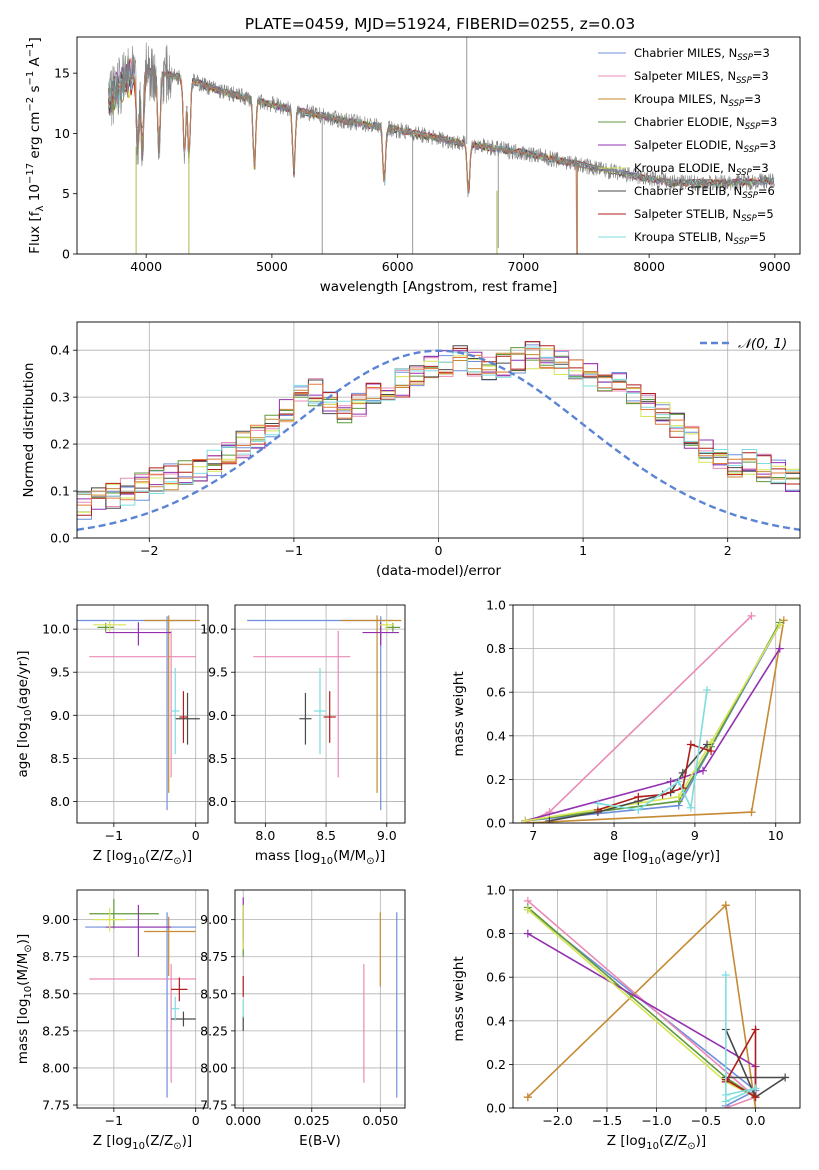  What do you see at coordinates (701, 169) in the screenshot?
I see `legend-label-6: Kroupa ELODIE, NSSP=3` at bounding box center [701, 169].